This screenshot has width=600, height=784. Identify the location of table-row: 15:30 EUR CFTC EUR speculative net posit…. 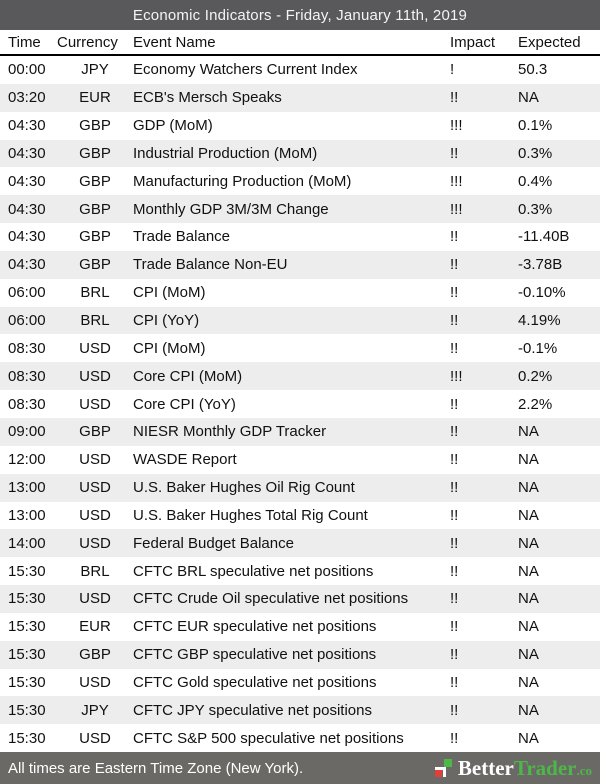
(300, 626).